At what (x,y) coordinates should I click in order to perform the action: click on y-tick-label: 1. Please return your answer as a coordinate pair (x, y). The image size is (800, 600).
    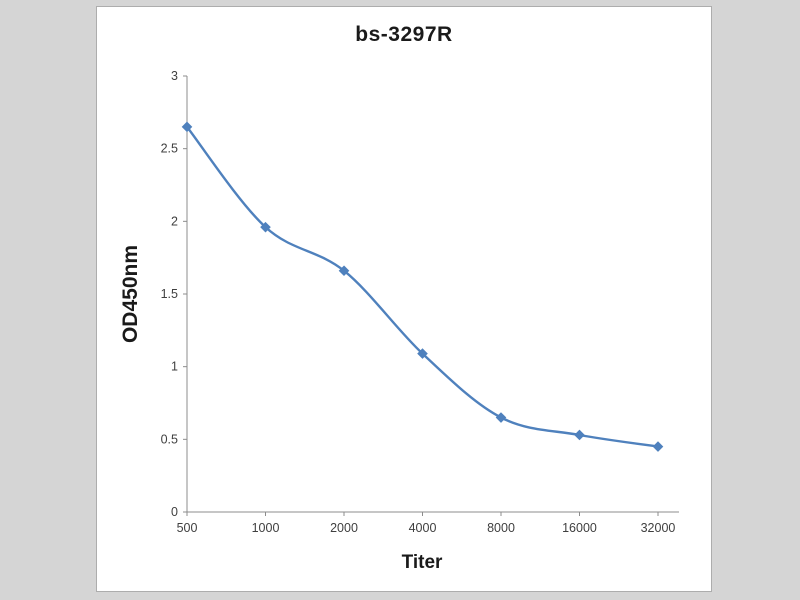
    Looking at the image, I should click on (174, 367).